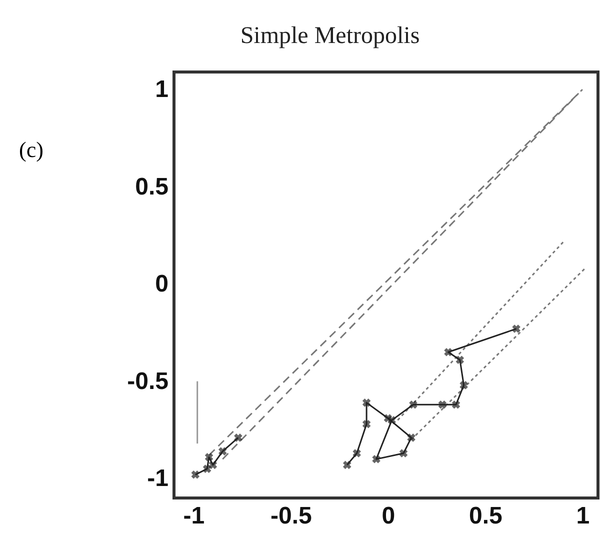  I want to click on x-tick-label: -1, so click(194, 516).